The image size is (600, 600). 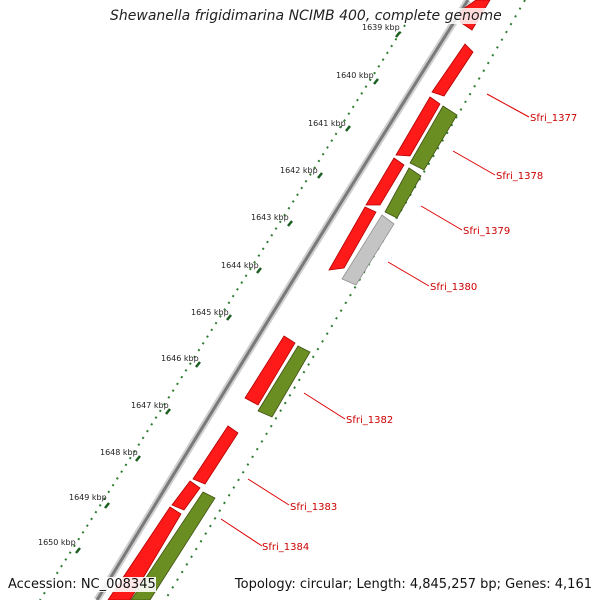 What do you see at coordinates (150, 405) in the screenshot?
I see `ruler-label-1647: 1647 kbp` at bounding box center [150, 405].